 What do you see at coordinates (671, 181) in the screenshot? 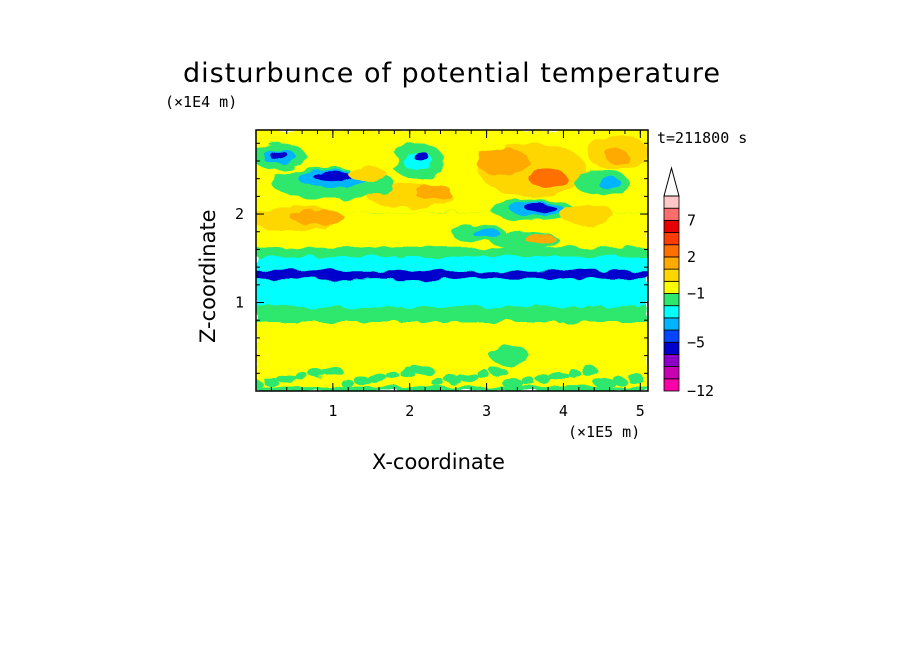
I see `colorbar-extend-arrow` at bounding box center [671, 181].